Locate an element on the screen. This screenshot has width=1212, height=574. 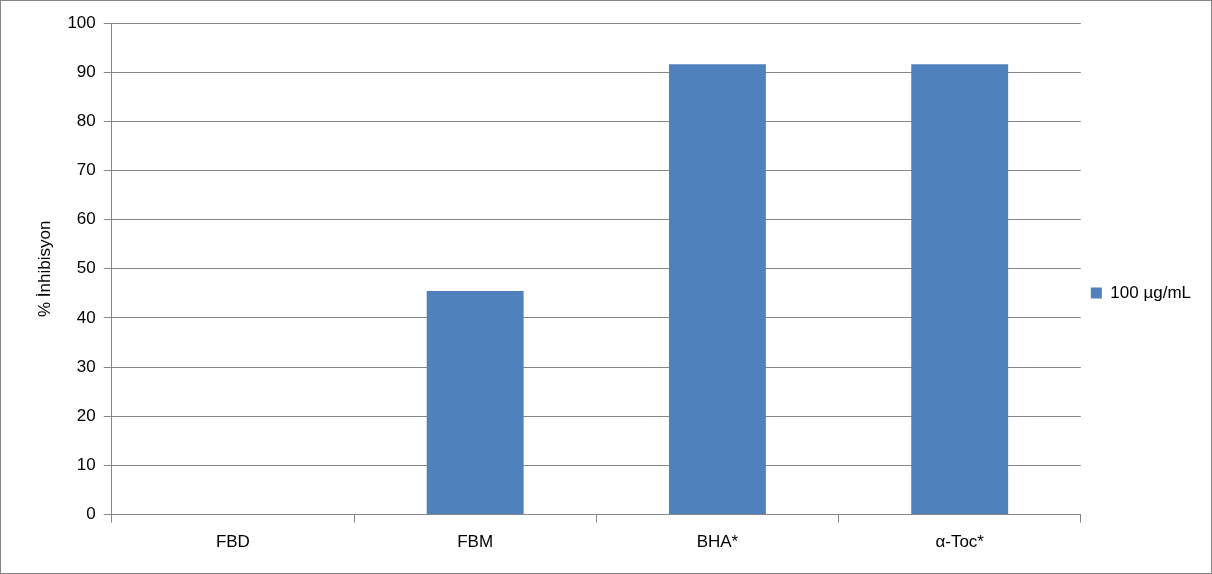
y-axis-title: % İnhibisyon is located at coordinates (44, 268).